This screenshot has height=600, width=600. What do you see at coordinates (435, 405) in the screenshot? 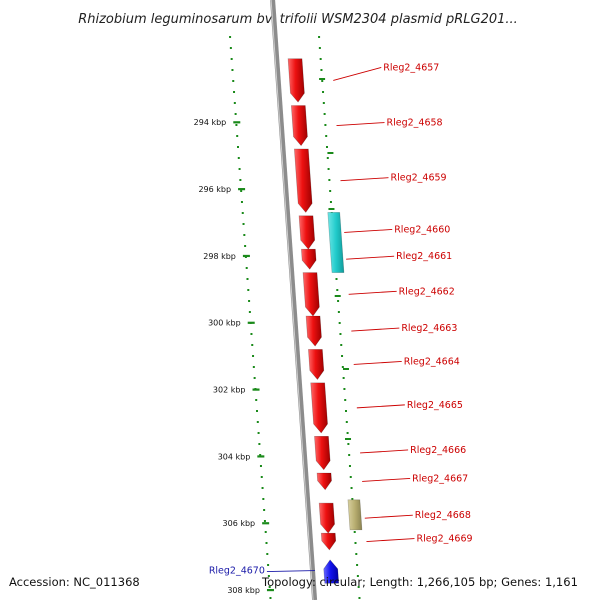
I see `gene-label: Rleg2_4665` at bounding box center [435, 405].